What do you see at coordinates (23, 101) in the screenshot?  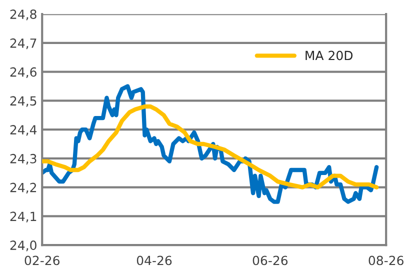 I see `y-tick-label: 24,5` at bounding box center [23, 101].